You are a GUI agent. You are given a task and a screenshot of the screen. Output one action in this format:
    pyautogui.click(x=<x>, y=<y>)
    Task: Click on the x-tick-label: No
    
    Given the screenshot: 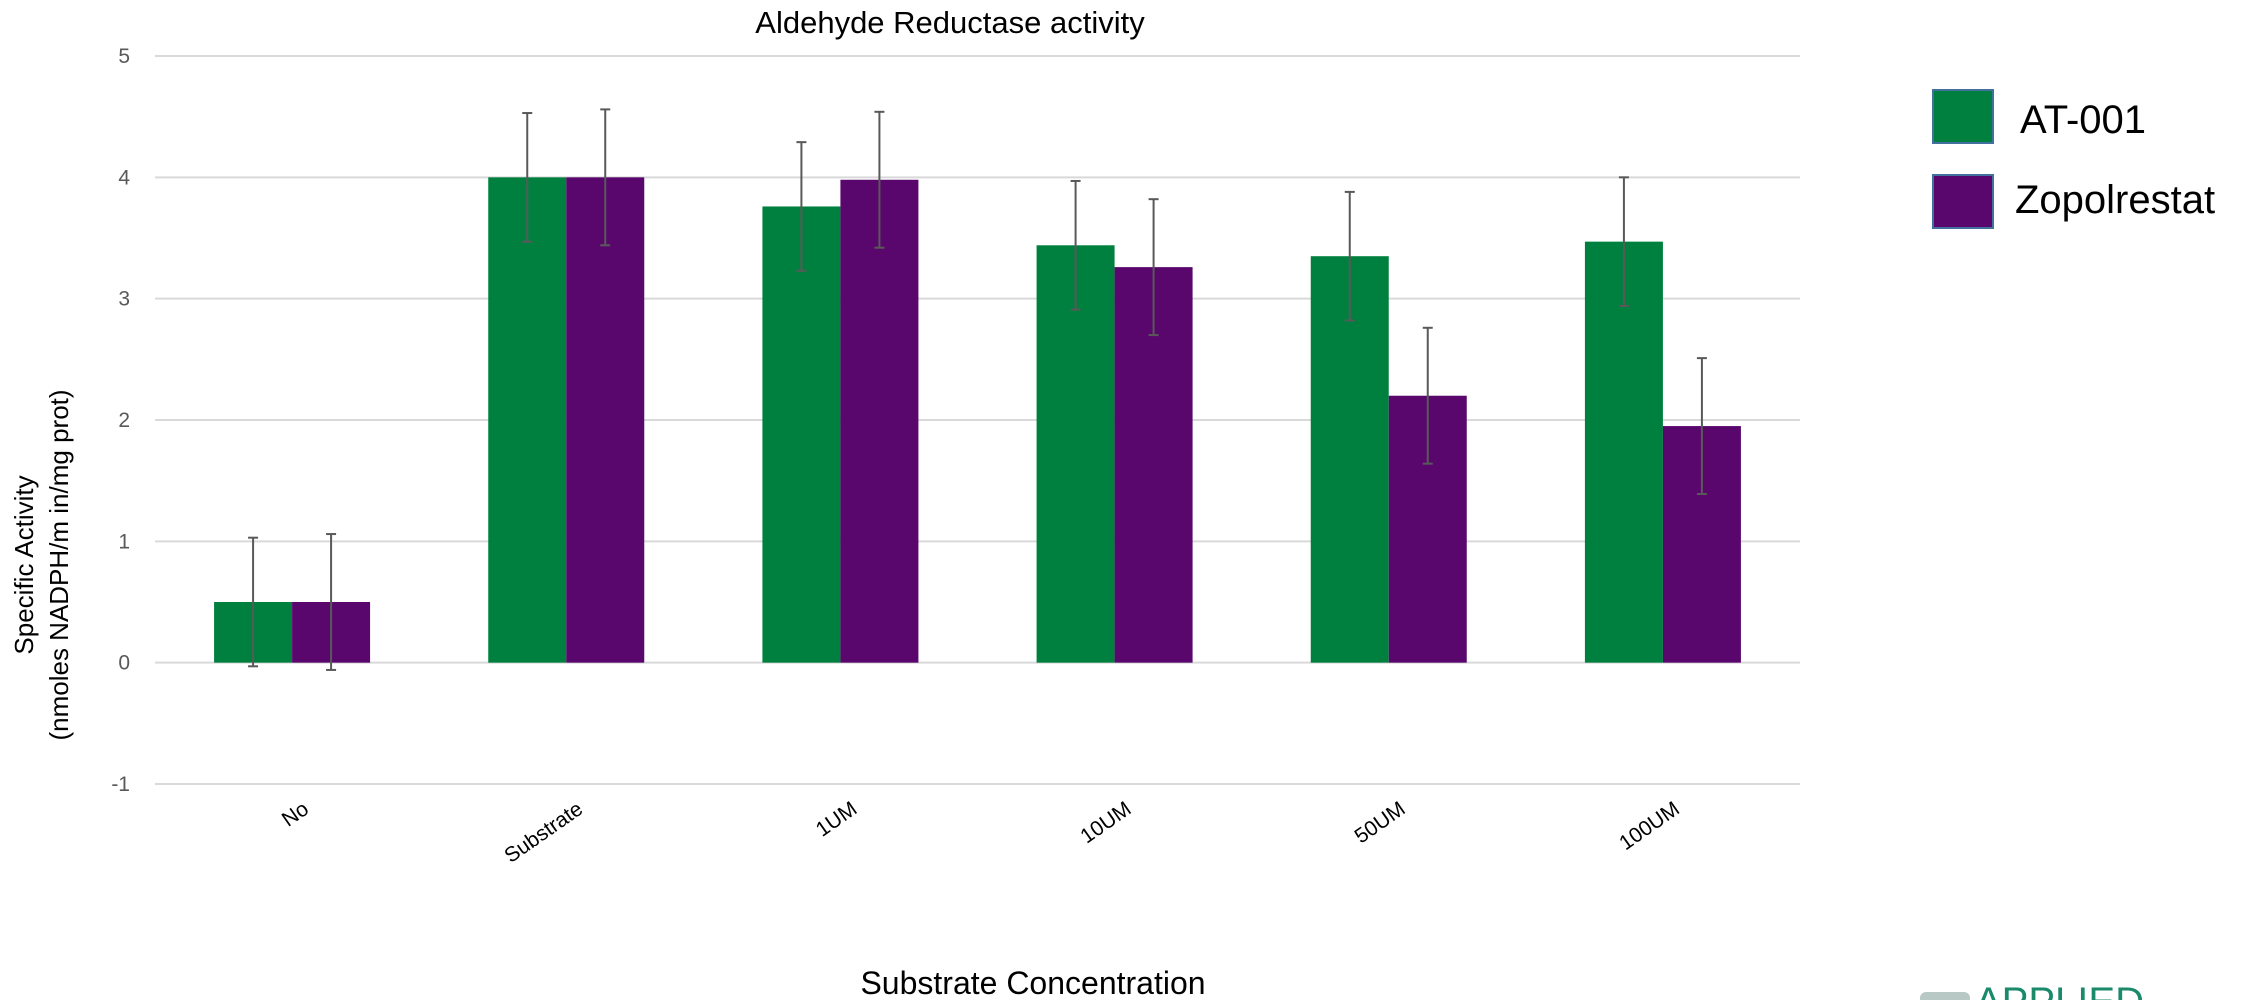 What is the action you would take?
    pyautogui.click(x=295, y=814)
    